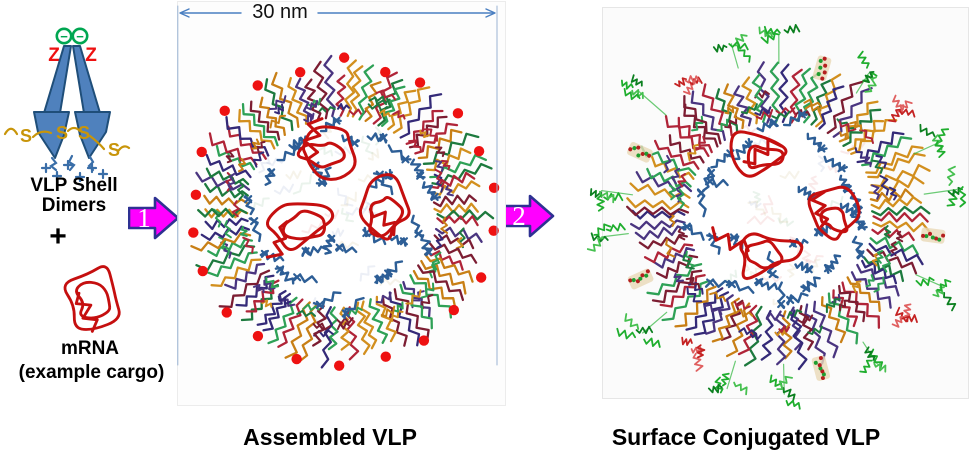  Describe the element at coordinates (74, 168) in the screenshot. I see `positive-charge-icons` at that location.